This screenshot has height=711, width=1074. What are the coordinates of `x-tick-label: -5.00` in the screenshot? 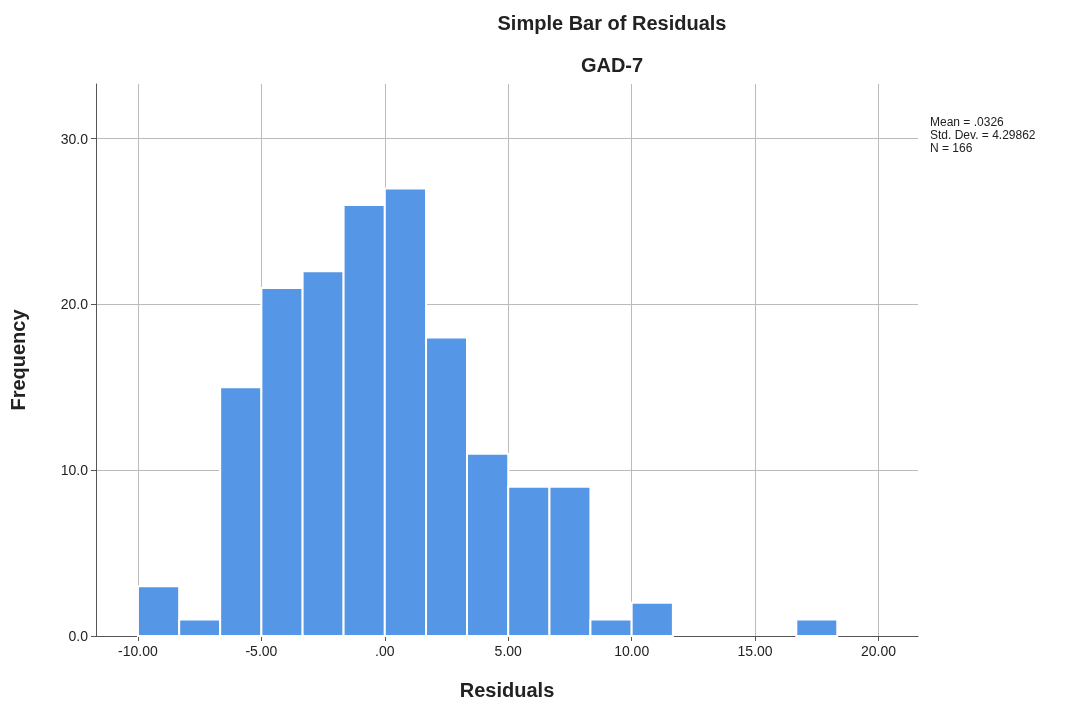 It's located at (261, 651).